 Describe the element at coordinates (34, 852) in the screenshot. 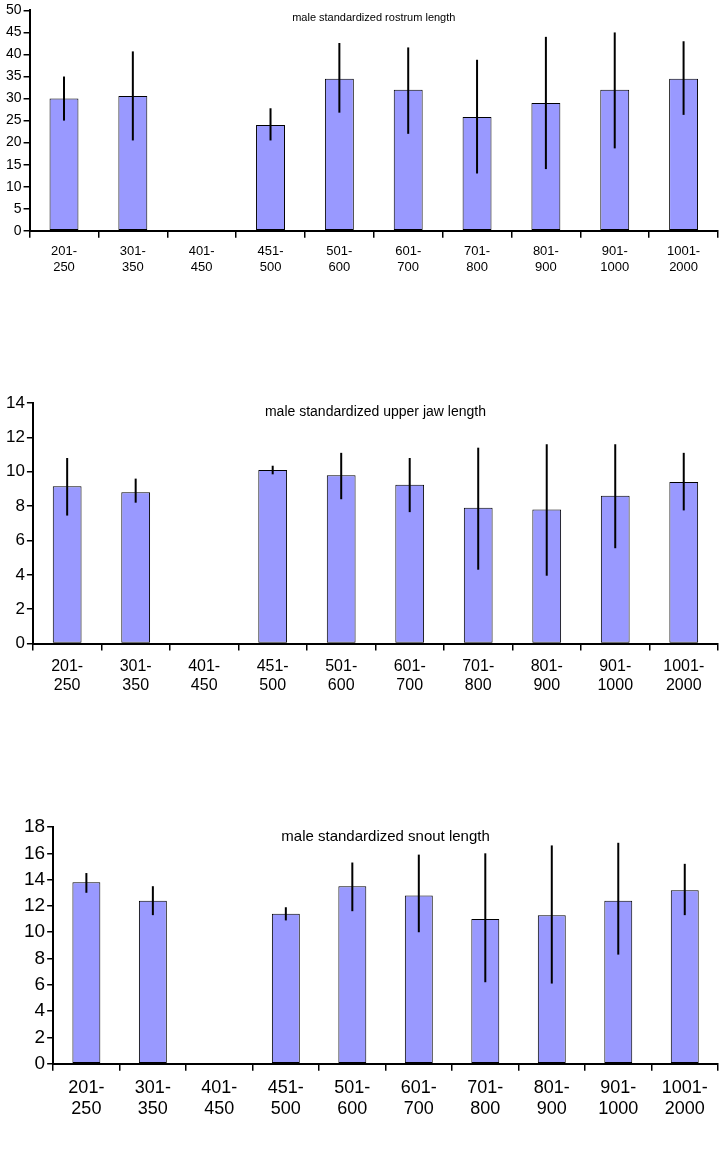

I see `y-tick-label: 16` at that location.